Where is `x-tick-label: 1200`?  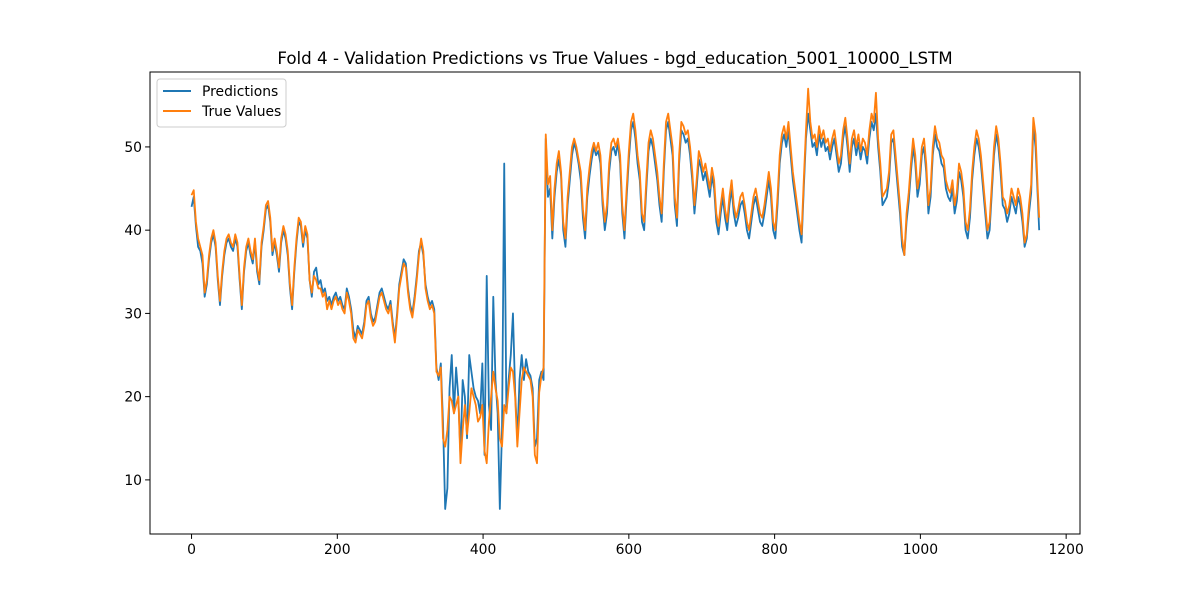
x-tick-label: 1200 is located at coordinates (1065, 550).